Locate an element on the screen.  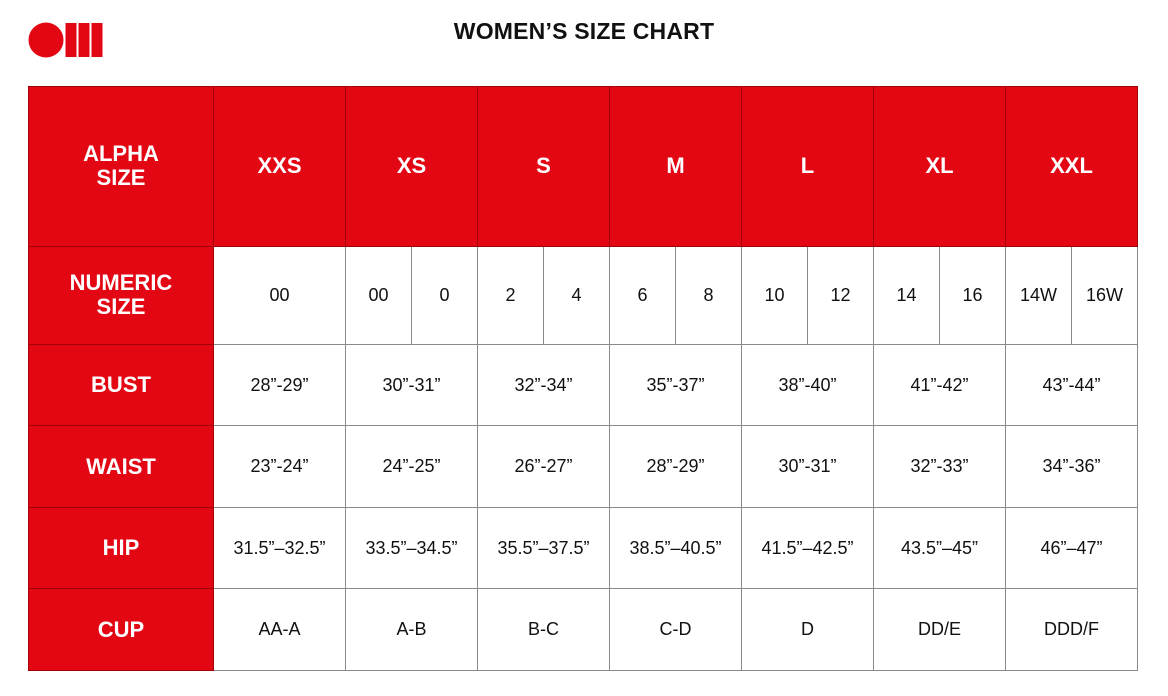
table-cell: 35.5”–37.5” is located at coordinates (543, 548).